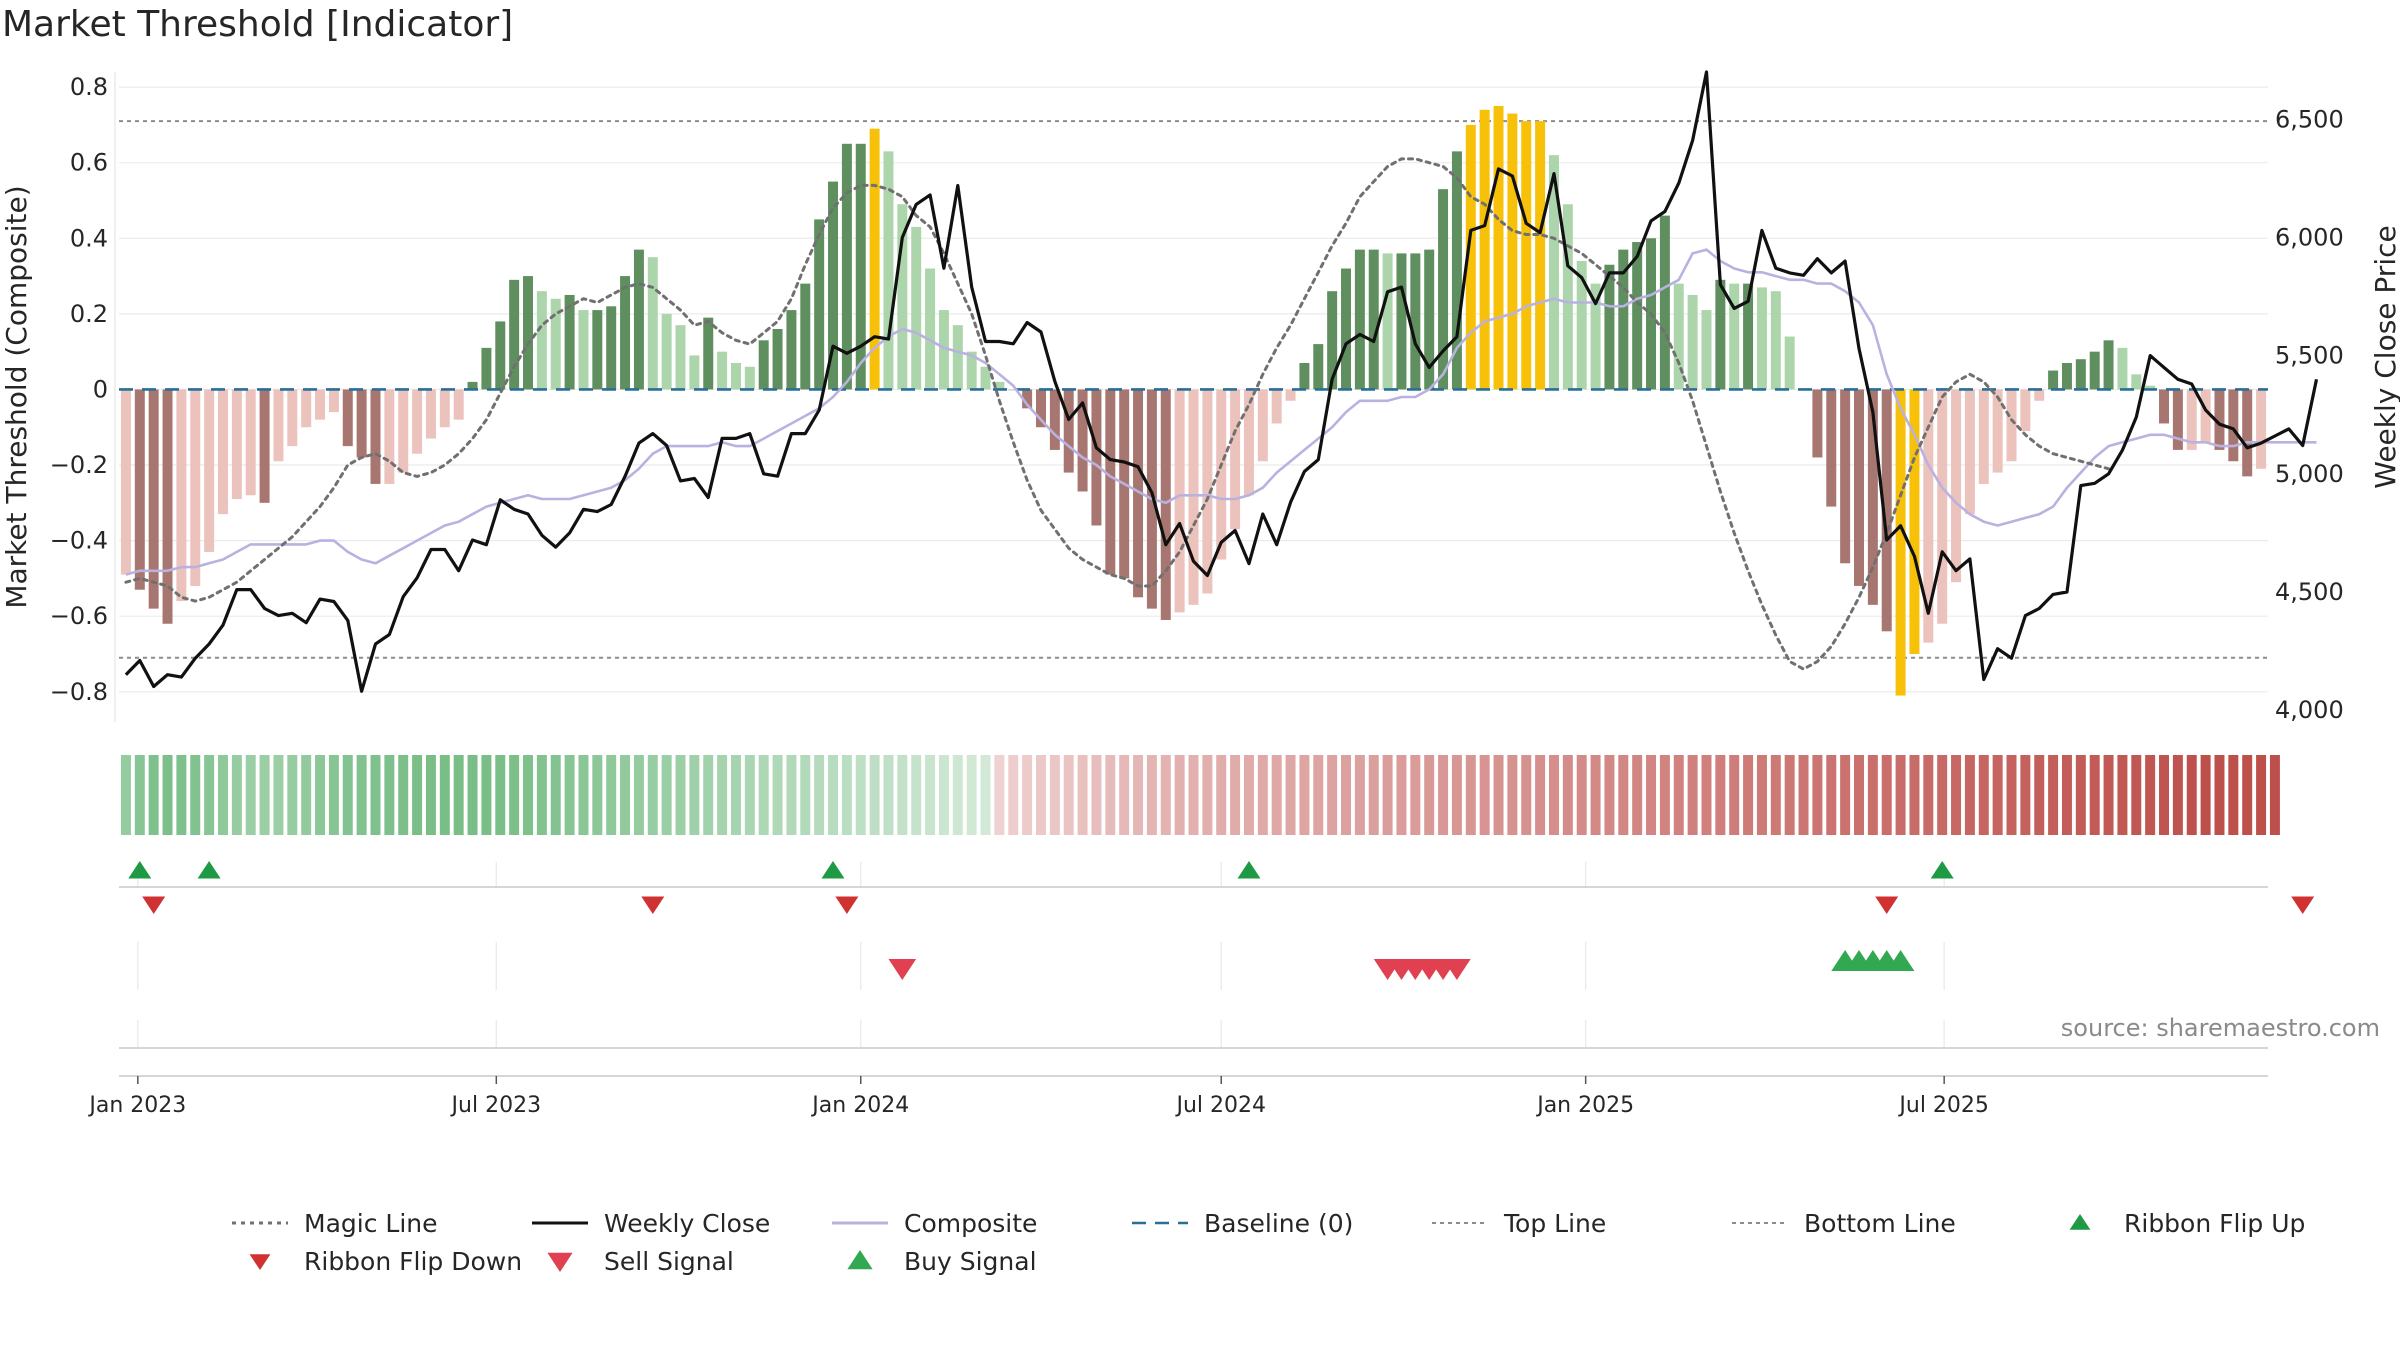  What do you see at coordinates (376, 1261) in the screenshot?
I see `legend-item: Ribbon Flip Down` at bounding box center [376, 1261].